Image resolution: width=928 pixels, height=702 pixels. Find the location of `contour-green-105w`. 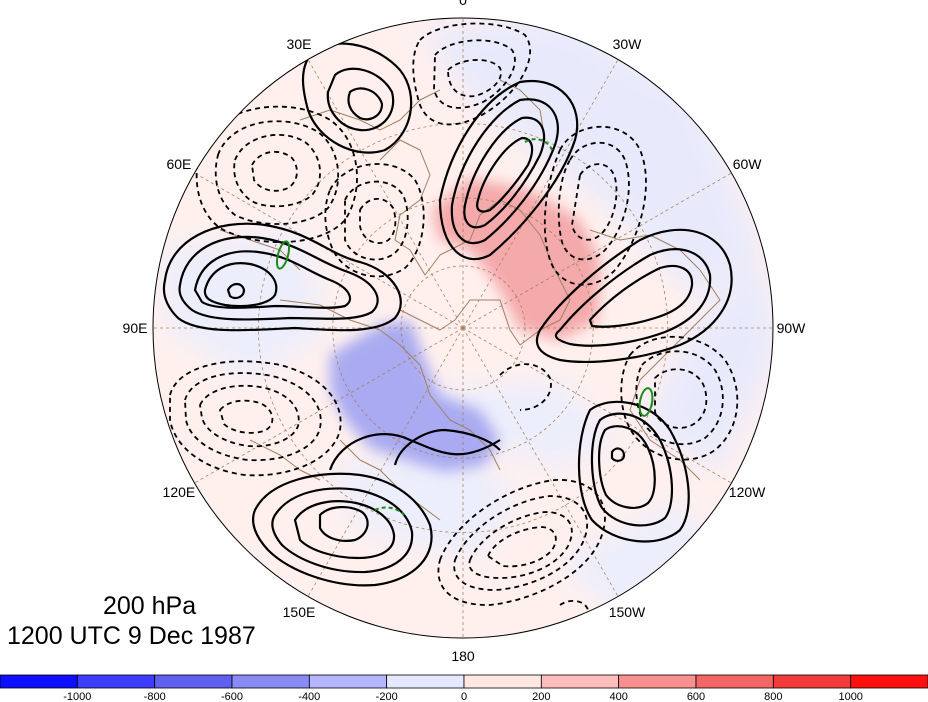

contour-green-105w is located at coordinates (646, 402).